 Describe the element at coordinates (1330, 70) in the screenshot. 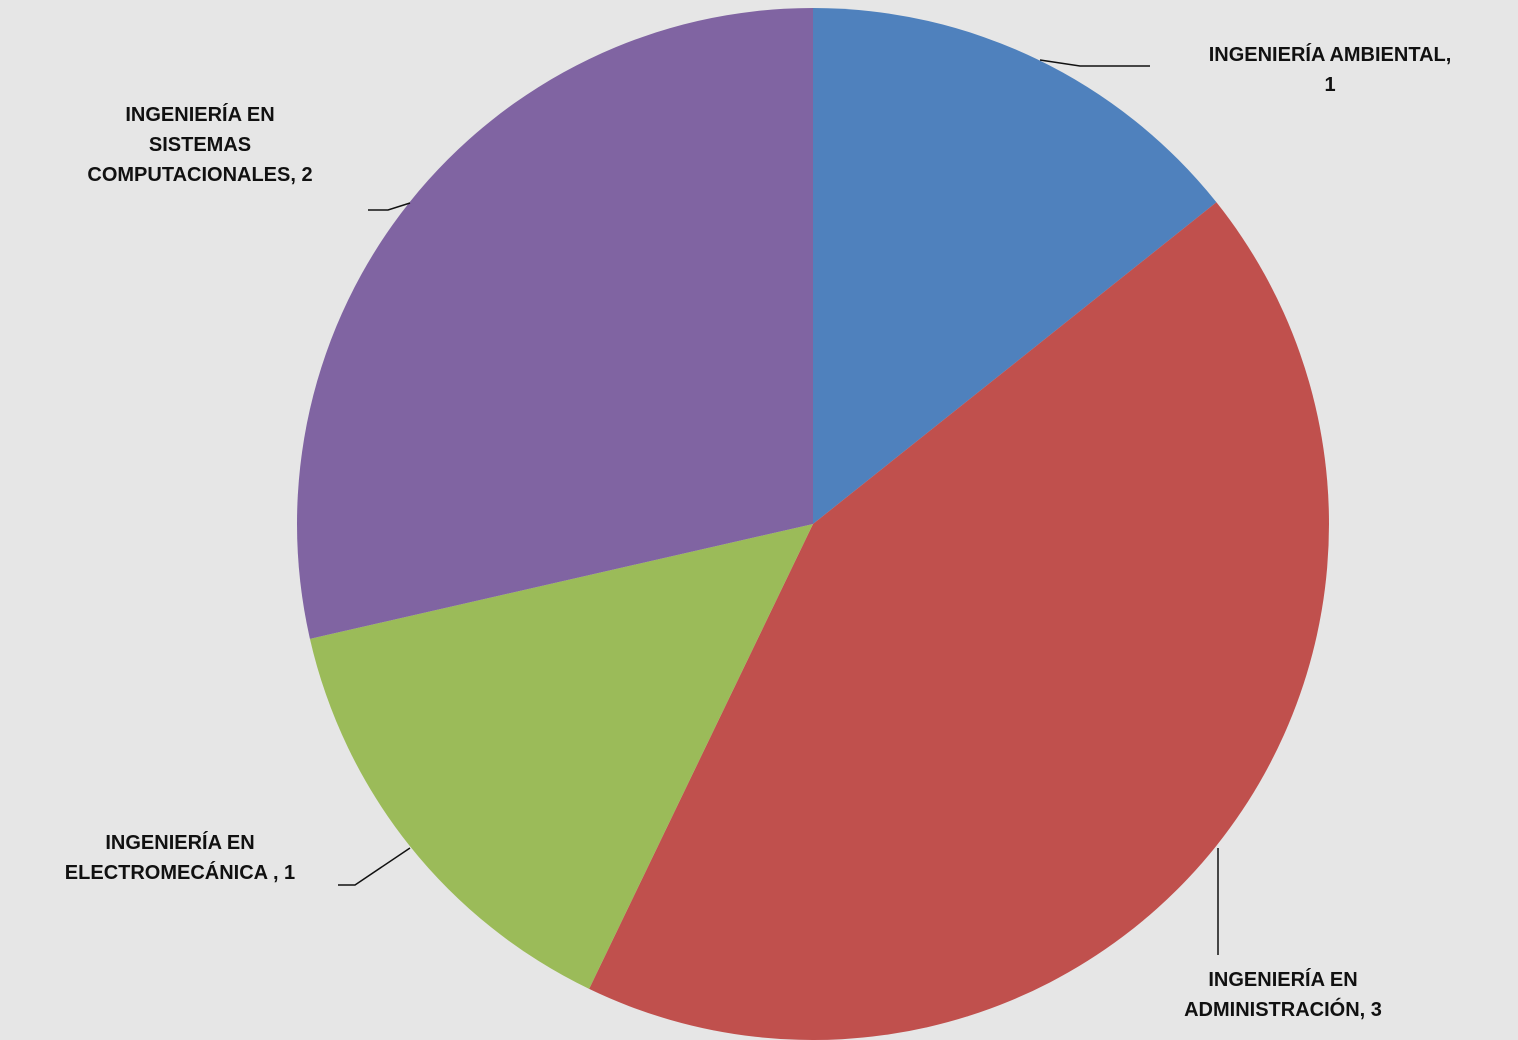

I see `data-label: INGENIERÍA AMBIENTAL, 1` at that location.